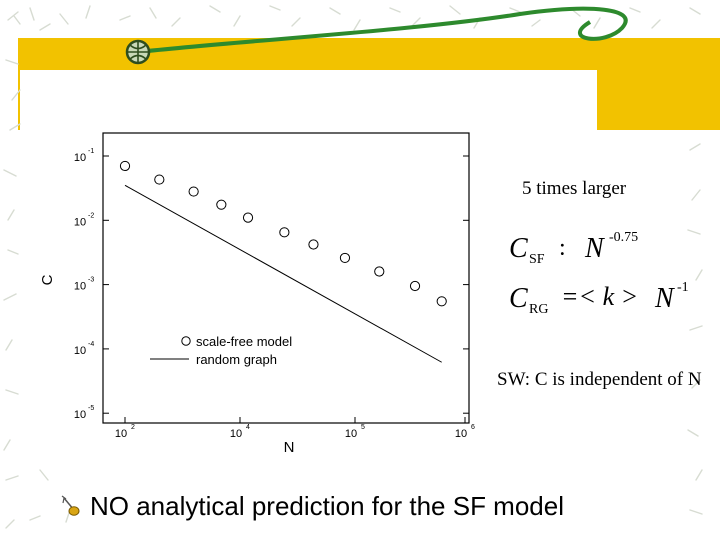  Describe the element at coordinates (186, 341) in the screenshot. I see `legend-marker-scale-free` at that location.